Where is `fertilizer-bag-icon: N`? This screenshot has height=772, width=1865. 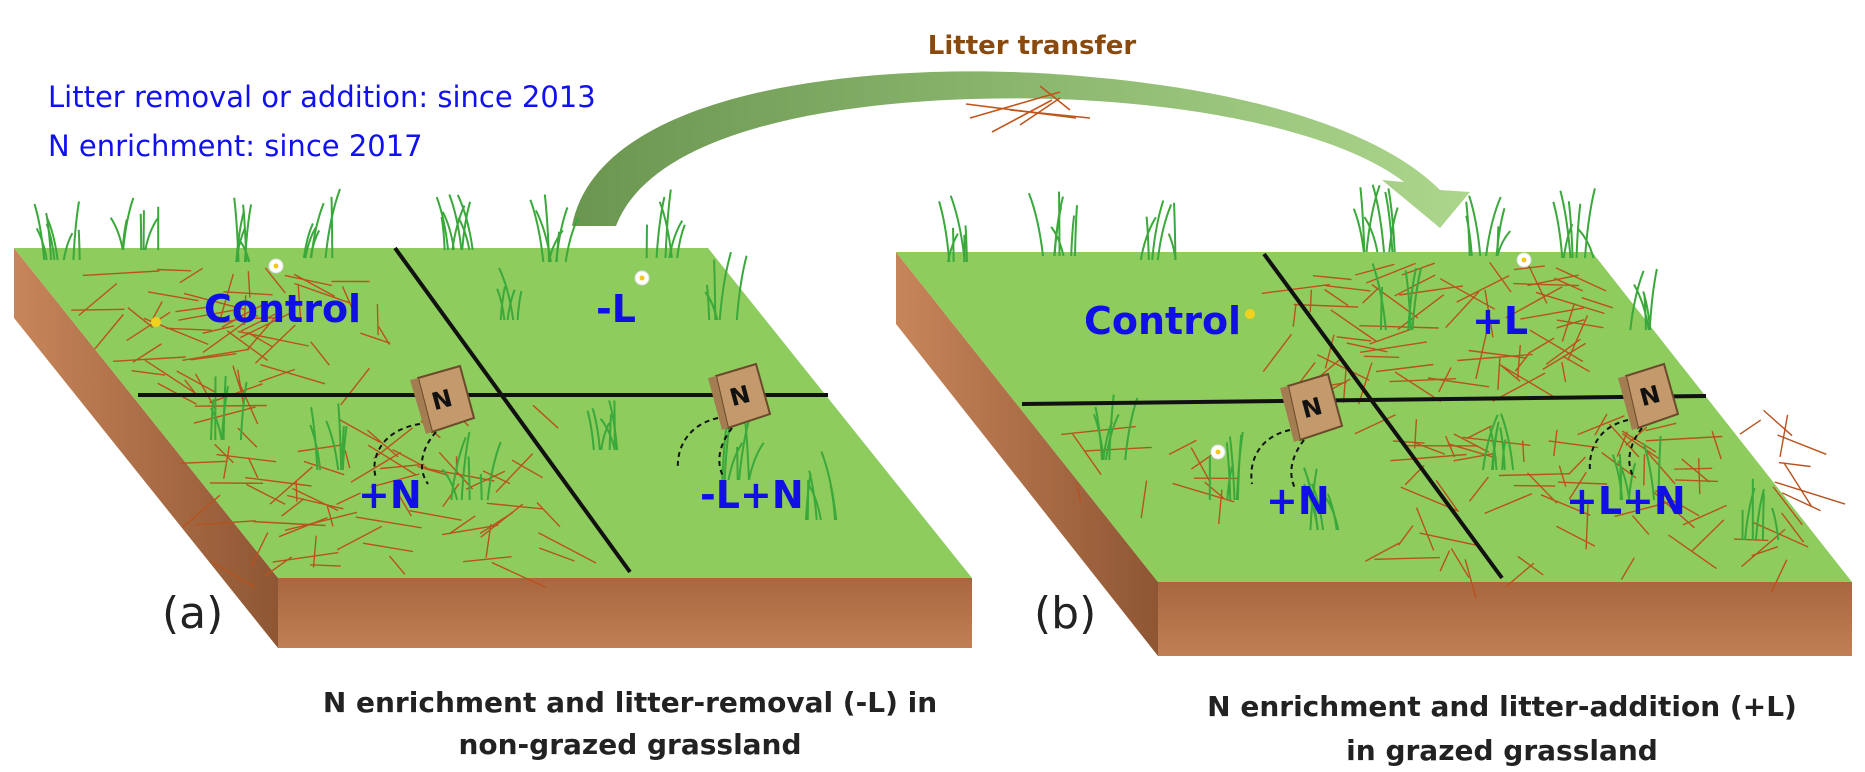 fertilizer-bag-icon: N is located at coordinates (724, 420).